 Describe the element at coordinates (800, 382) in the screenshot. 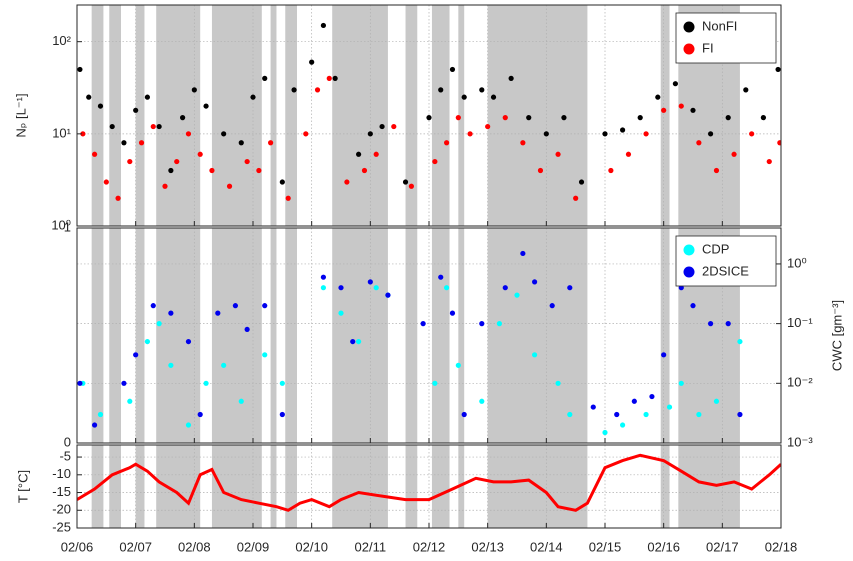

I see `y-tick-label: 10⁻²` at that location.